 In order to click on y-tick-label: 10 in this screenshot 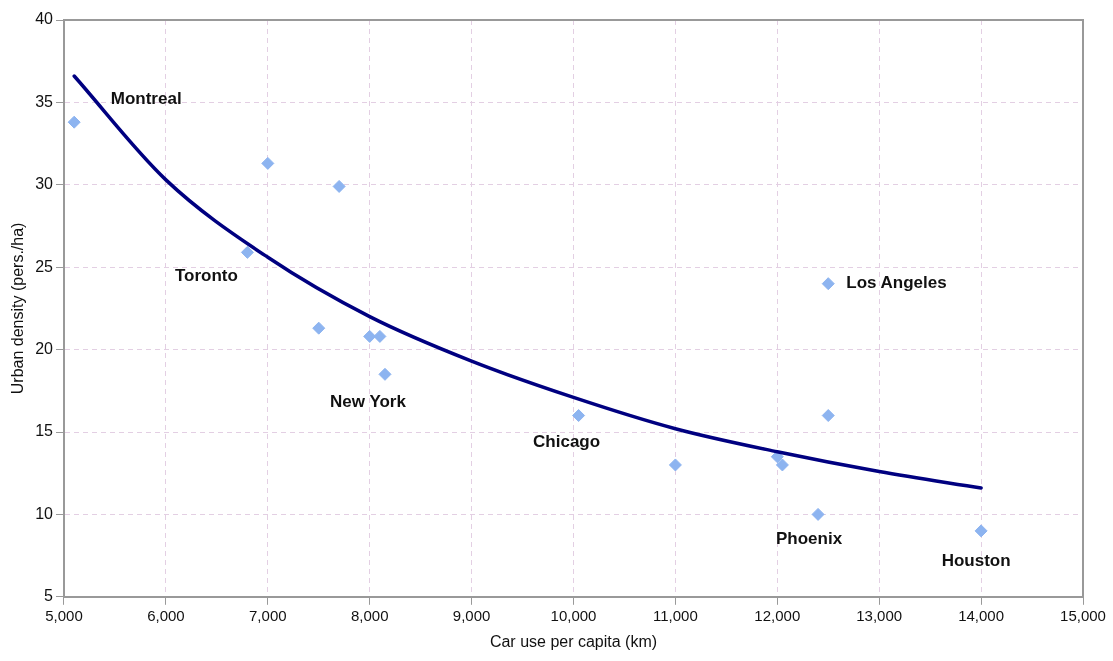, I will do `click(44, 513)`.